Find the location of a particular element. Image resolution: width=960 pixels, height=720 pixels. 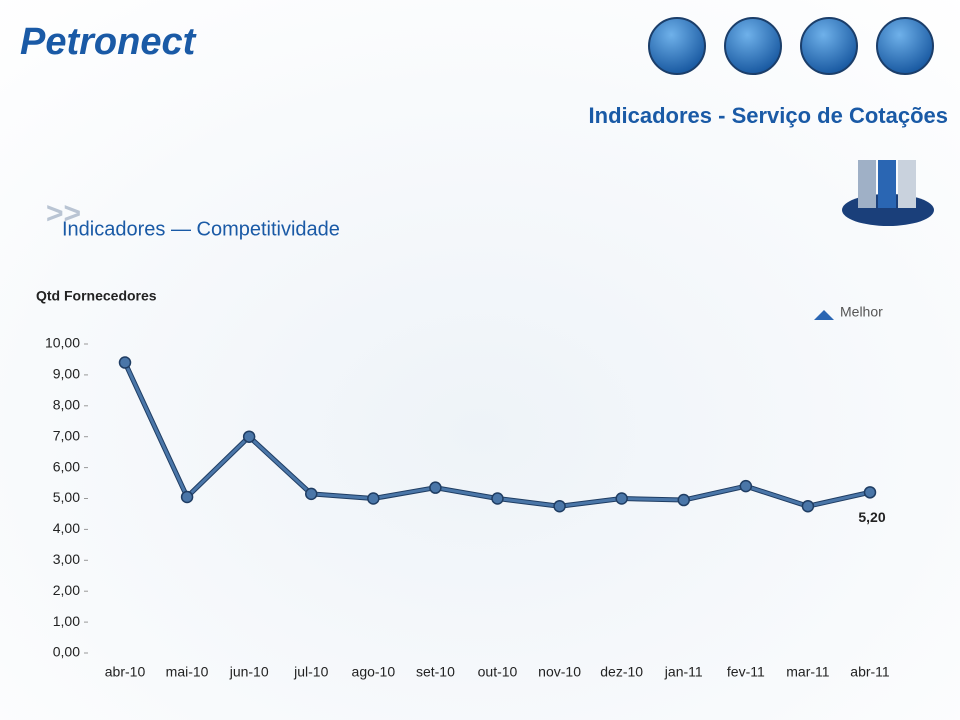

y-tick-label: 10,00 is located at coordinates (62, 343).